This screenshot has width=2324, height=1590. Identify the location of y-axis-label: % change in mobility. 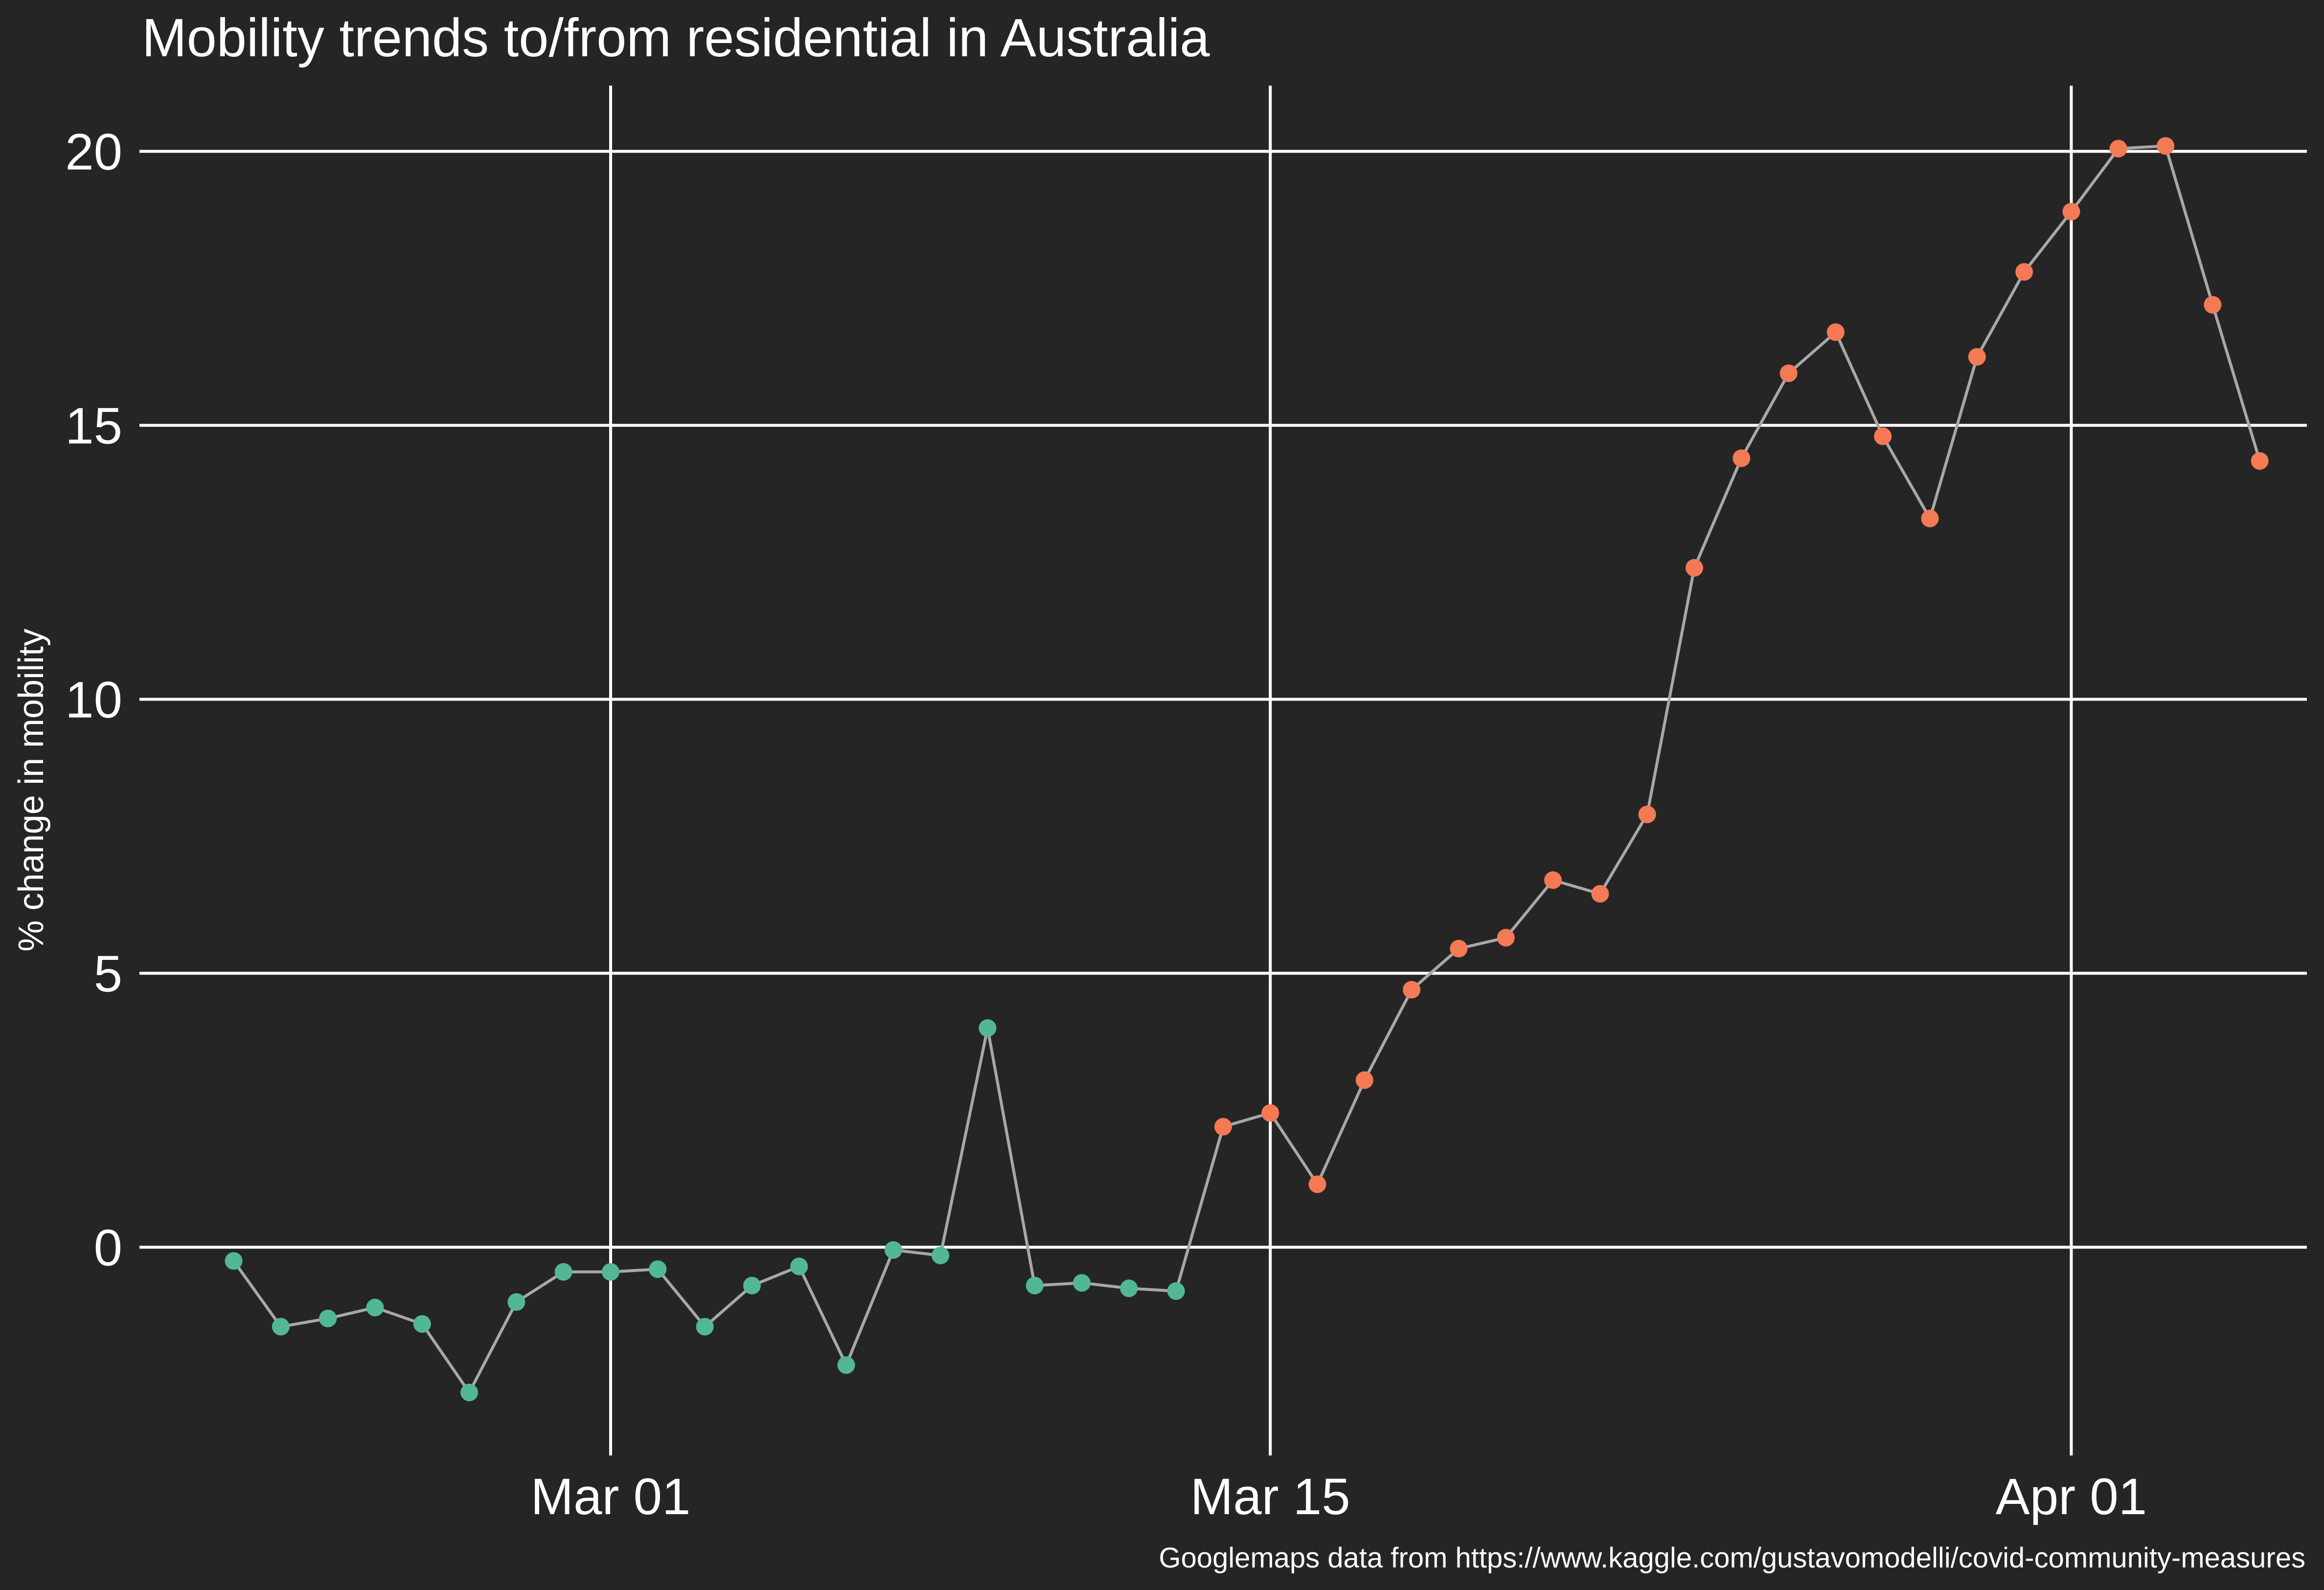
(32, 791).